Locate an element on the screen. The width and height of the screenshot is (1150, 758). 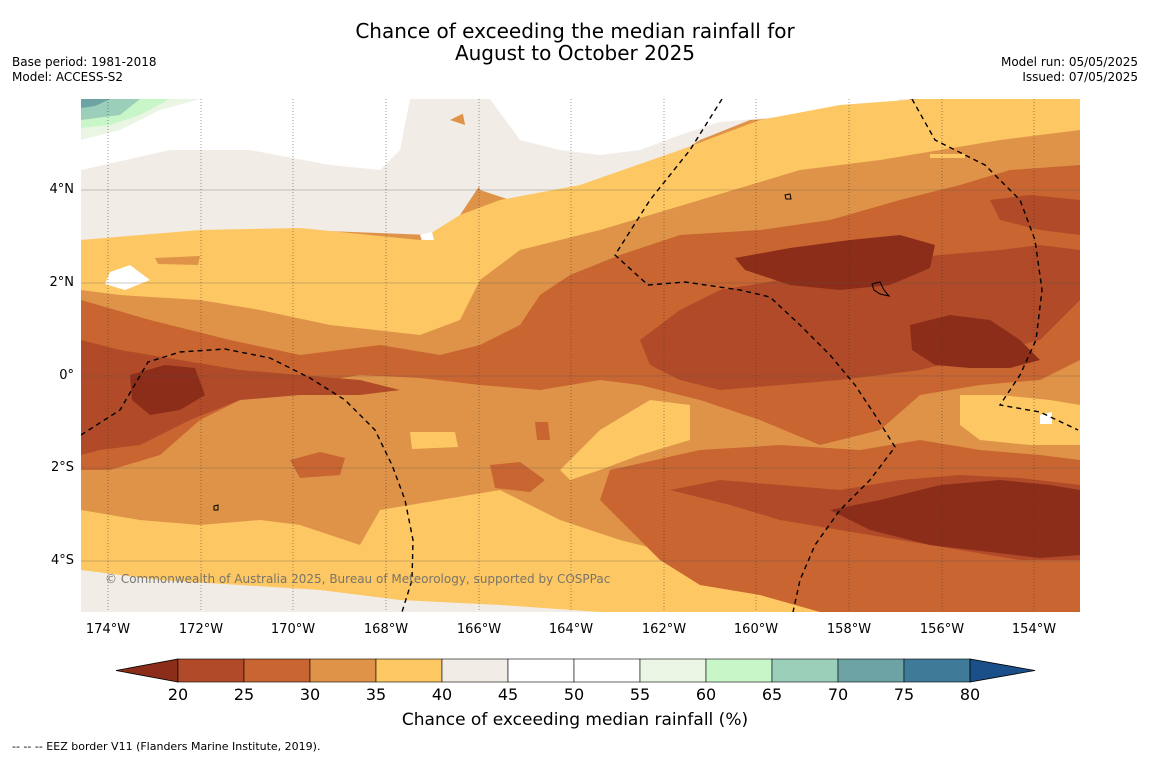
lon-label-170w: 170°W is located at coordinates (293, 629).